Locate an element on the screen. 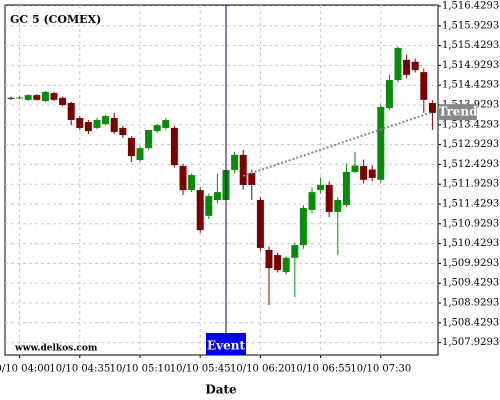  x-tick-label: 10/10 06:20 is located at coordinates (260, 369).